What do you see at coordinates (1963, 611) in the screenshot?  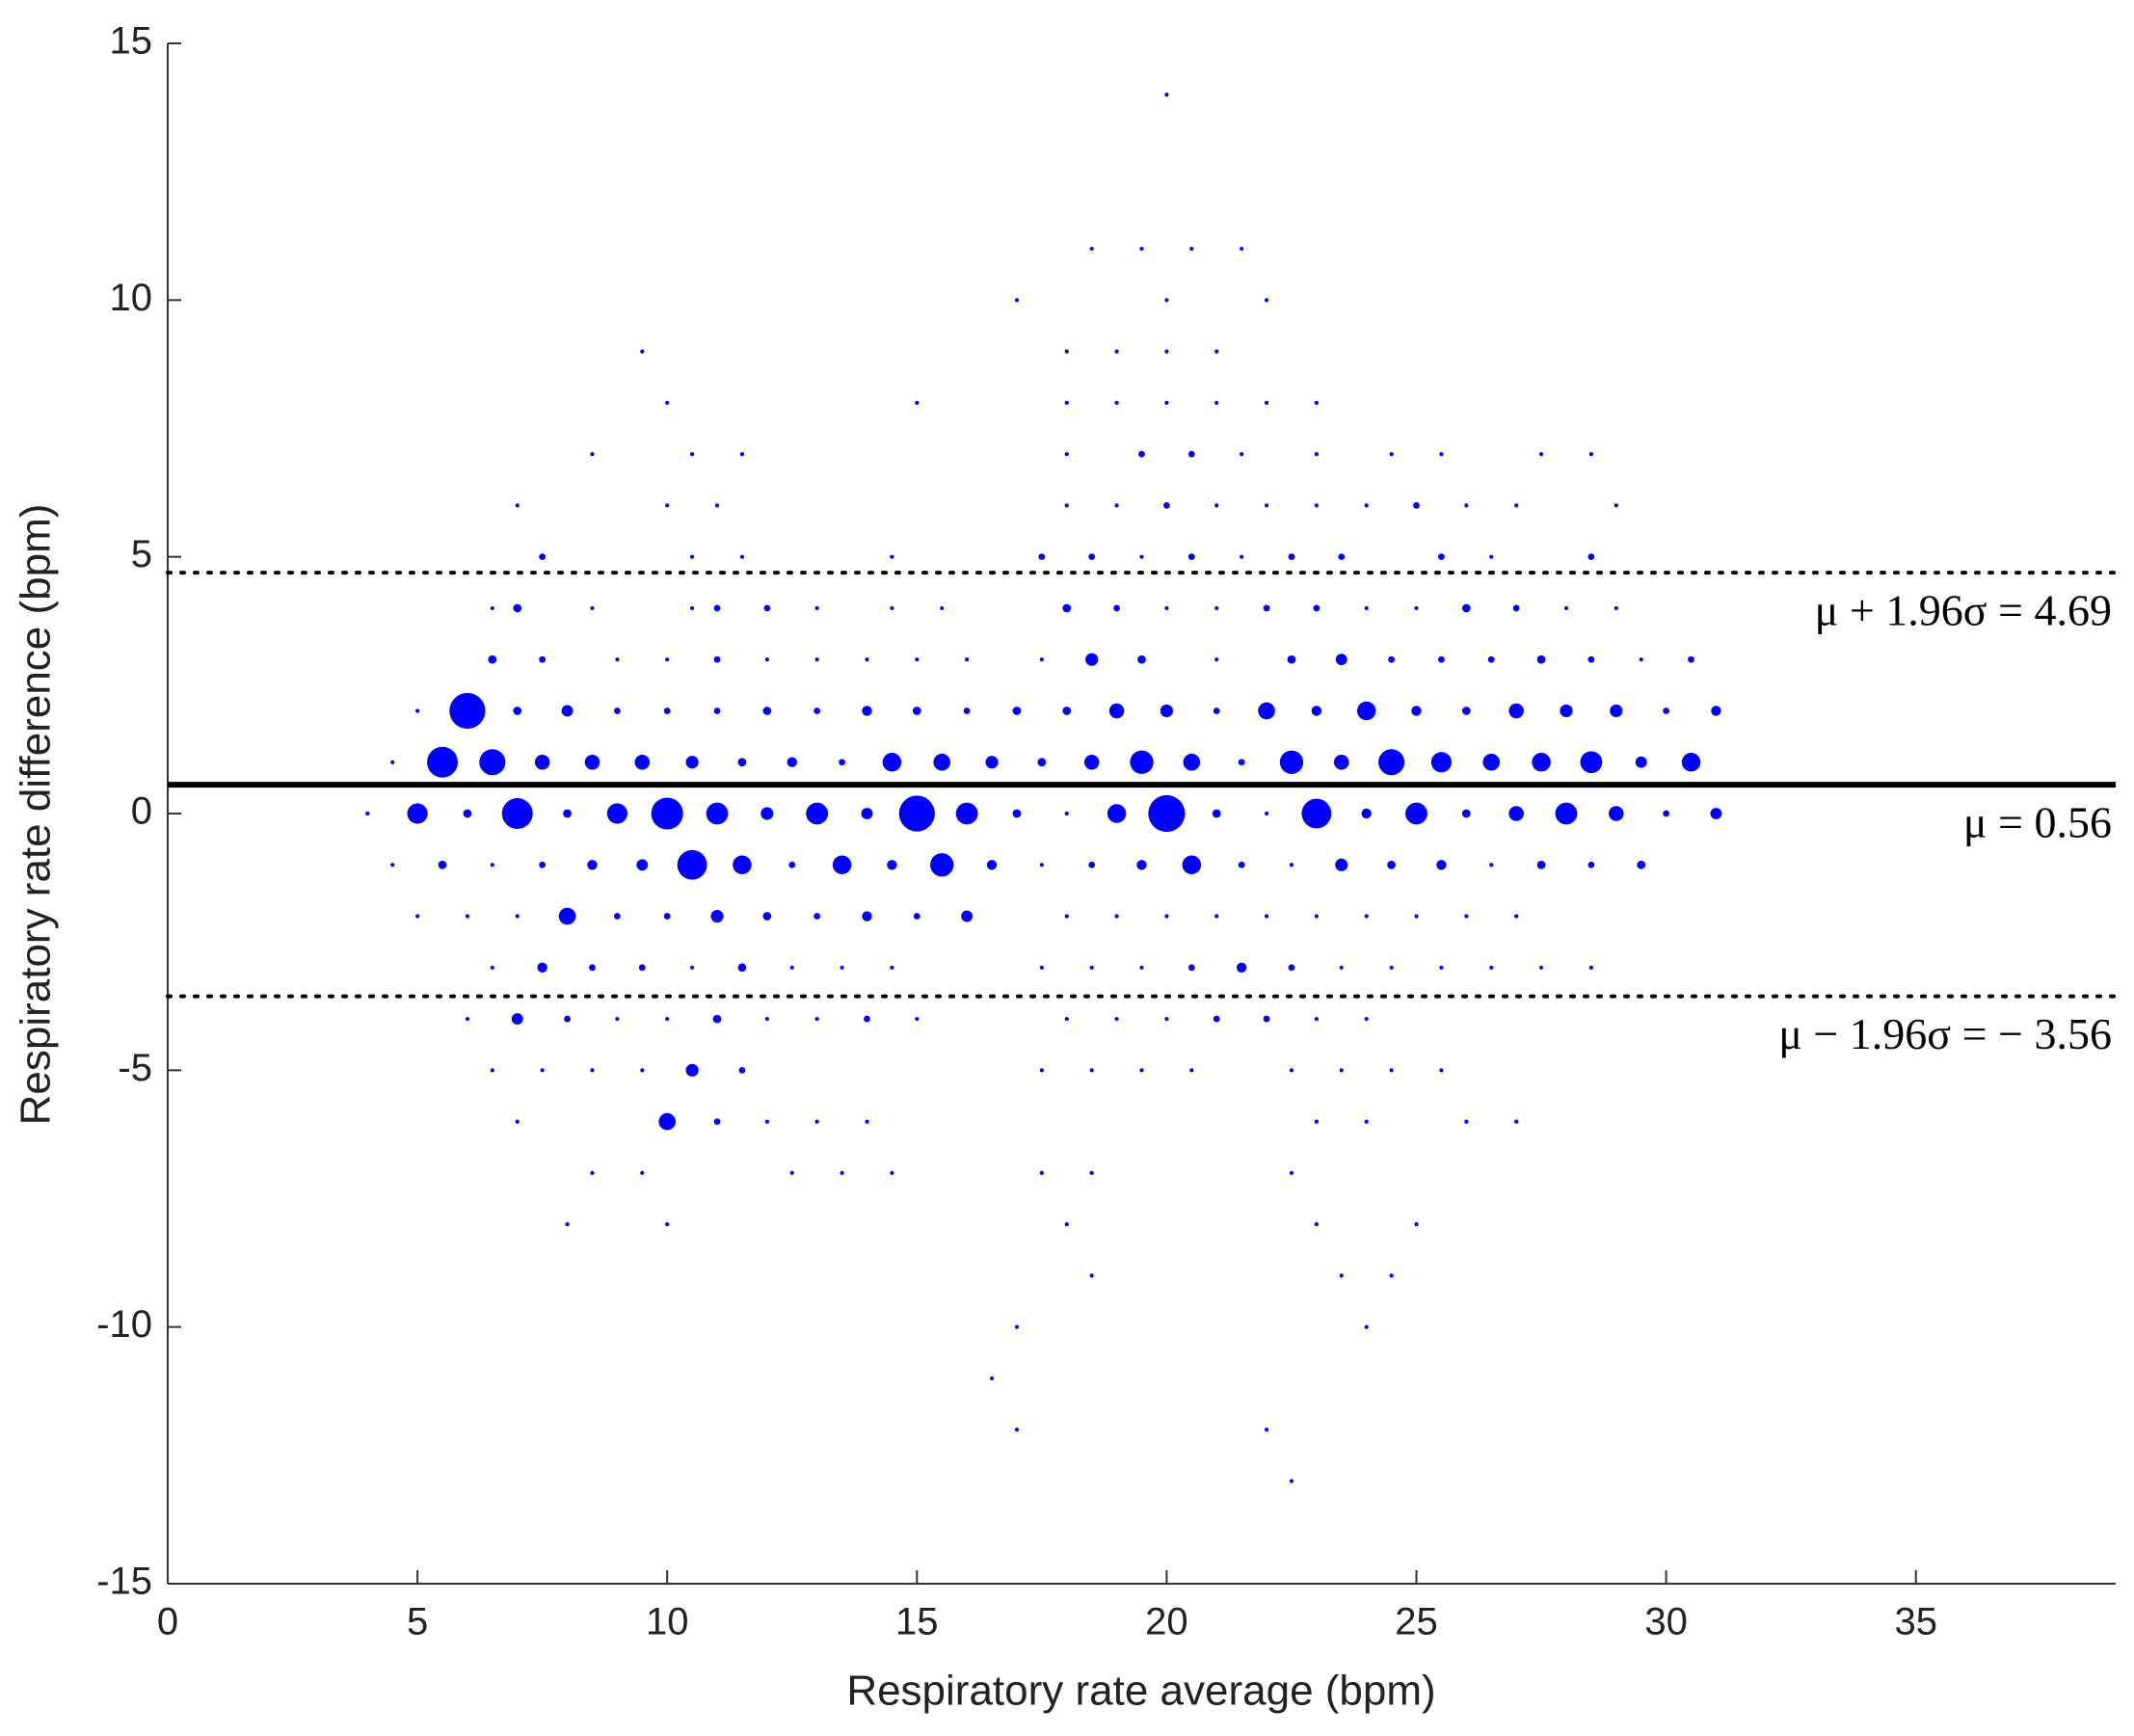 I see `reference-label: μ + 1.96σ = 4.69` at bounding box center [1963, 611].